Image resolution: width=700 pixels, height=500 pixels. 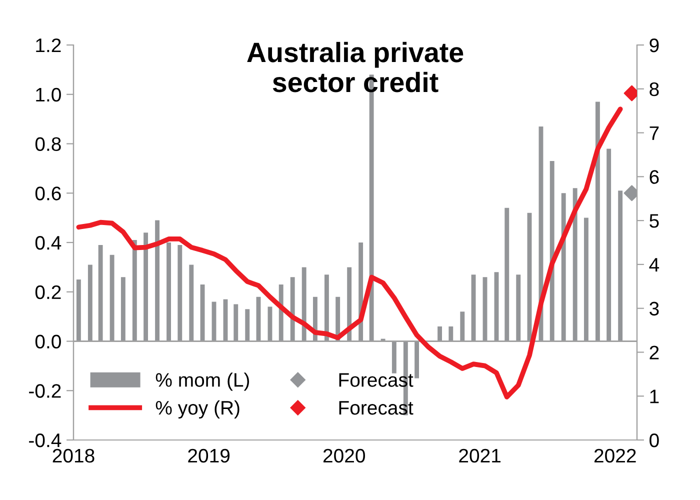 I want to click on y2-tick-label: 6, so click(x=654, y=177).